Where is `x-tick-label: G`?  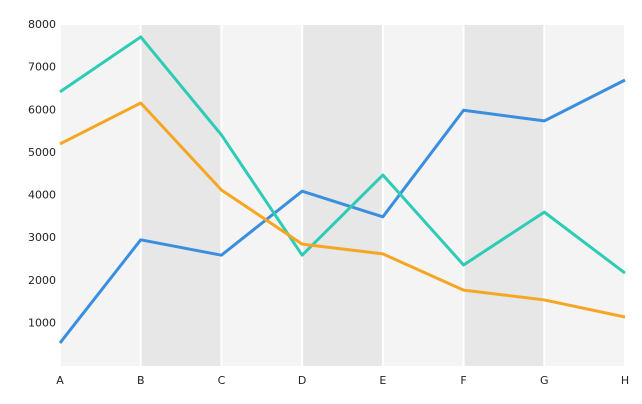
x-tick-label: G is located at coordinates (544, 380).